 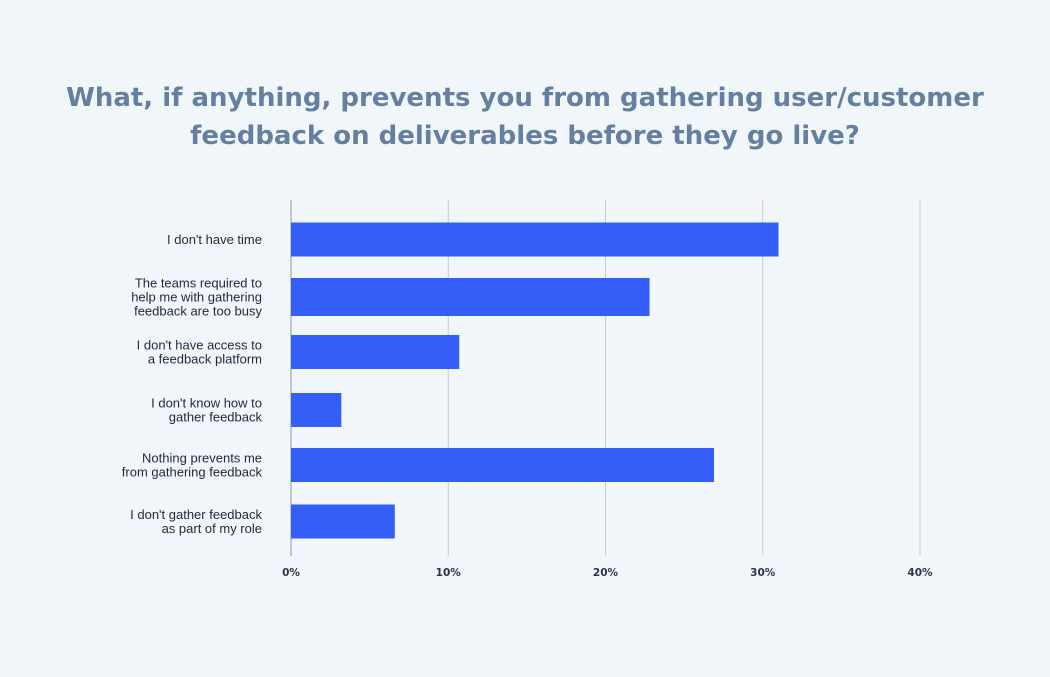 I want to click on x-tick-label: 40%, so click(x=920, y=573).